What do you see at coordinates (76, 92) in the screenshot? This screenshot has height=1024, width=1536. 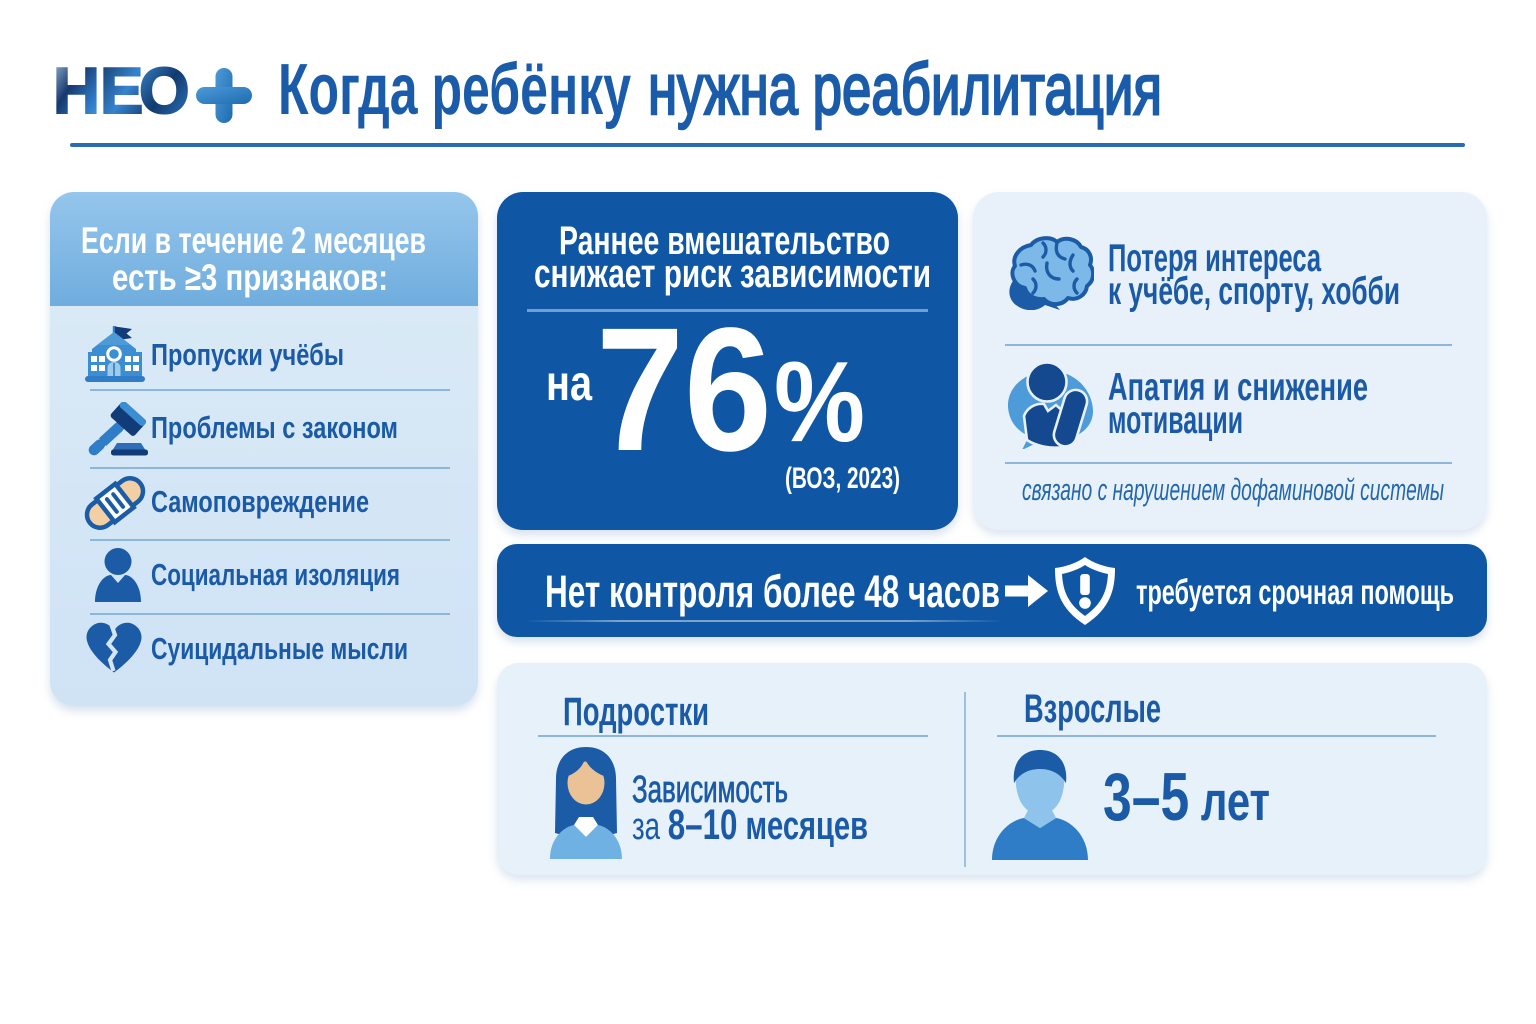 I see `svg-text: Н` at bounding box center [76, 92].